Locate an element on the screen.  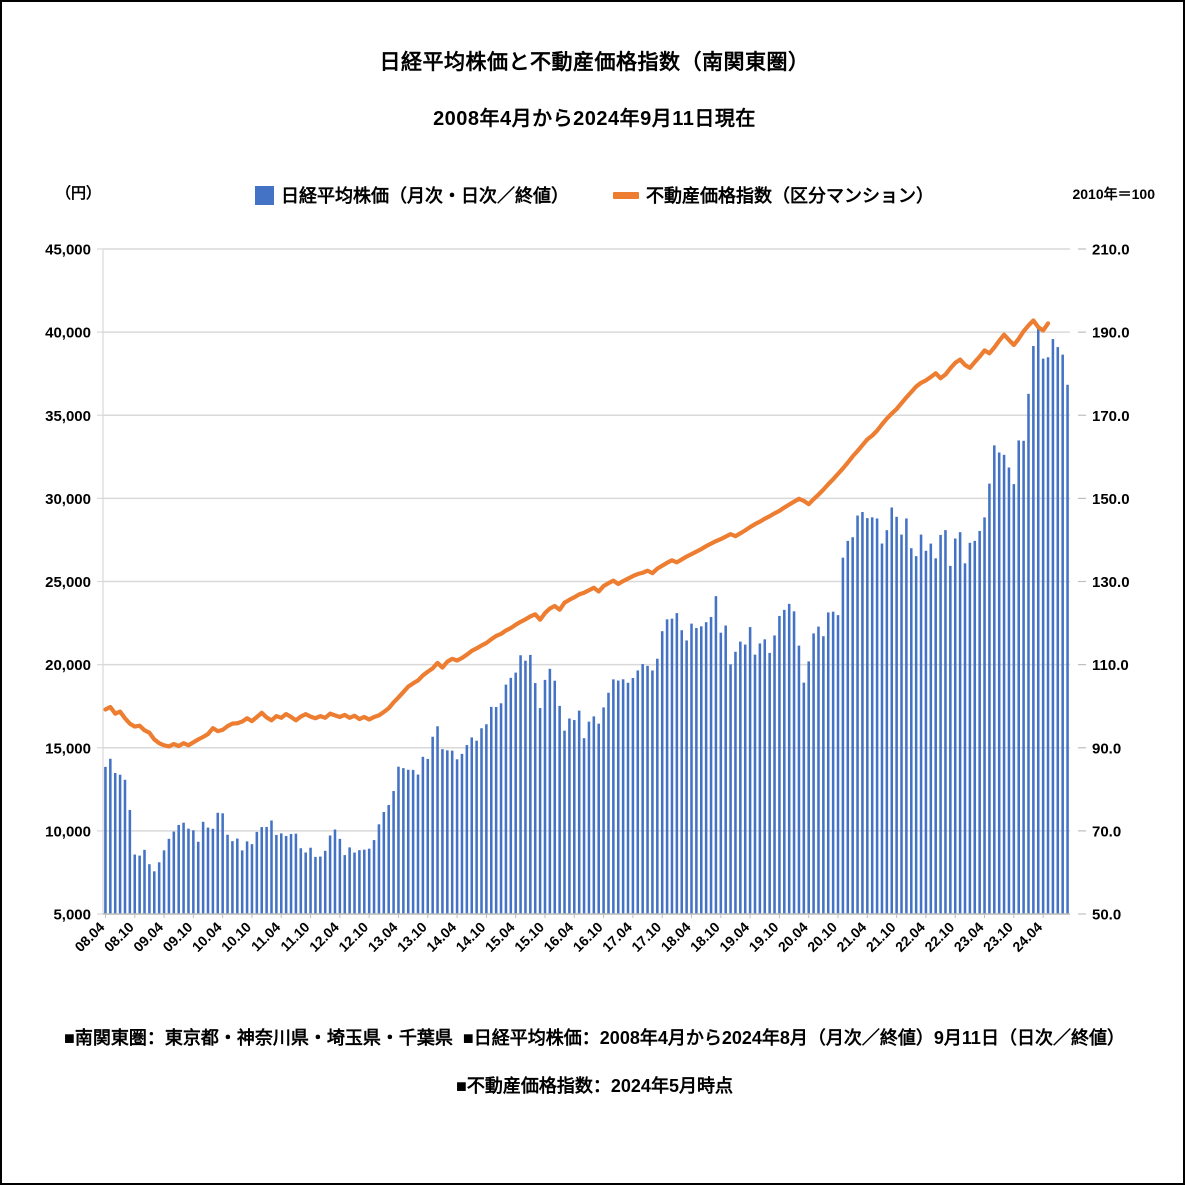
right-axis-tick: 150.0 is located at coordinates (1111, 499).